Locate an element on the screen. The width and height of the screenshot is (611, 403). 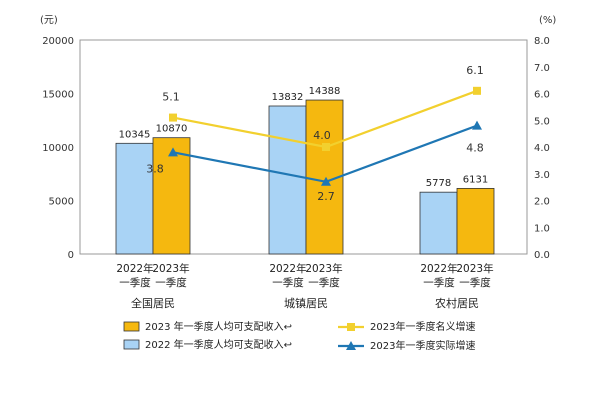
bar-value-label: 6131 is located at coordinates (475, 179).